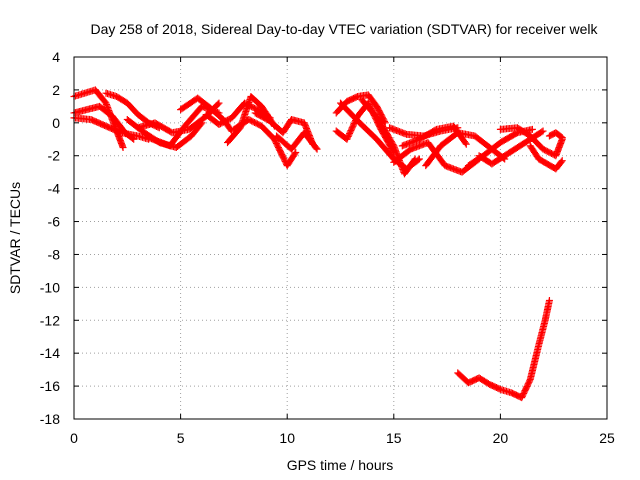  Describe the element at coordinates (50, 287) in the screenshot. I see `y-tick-label: -10` at that location.